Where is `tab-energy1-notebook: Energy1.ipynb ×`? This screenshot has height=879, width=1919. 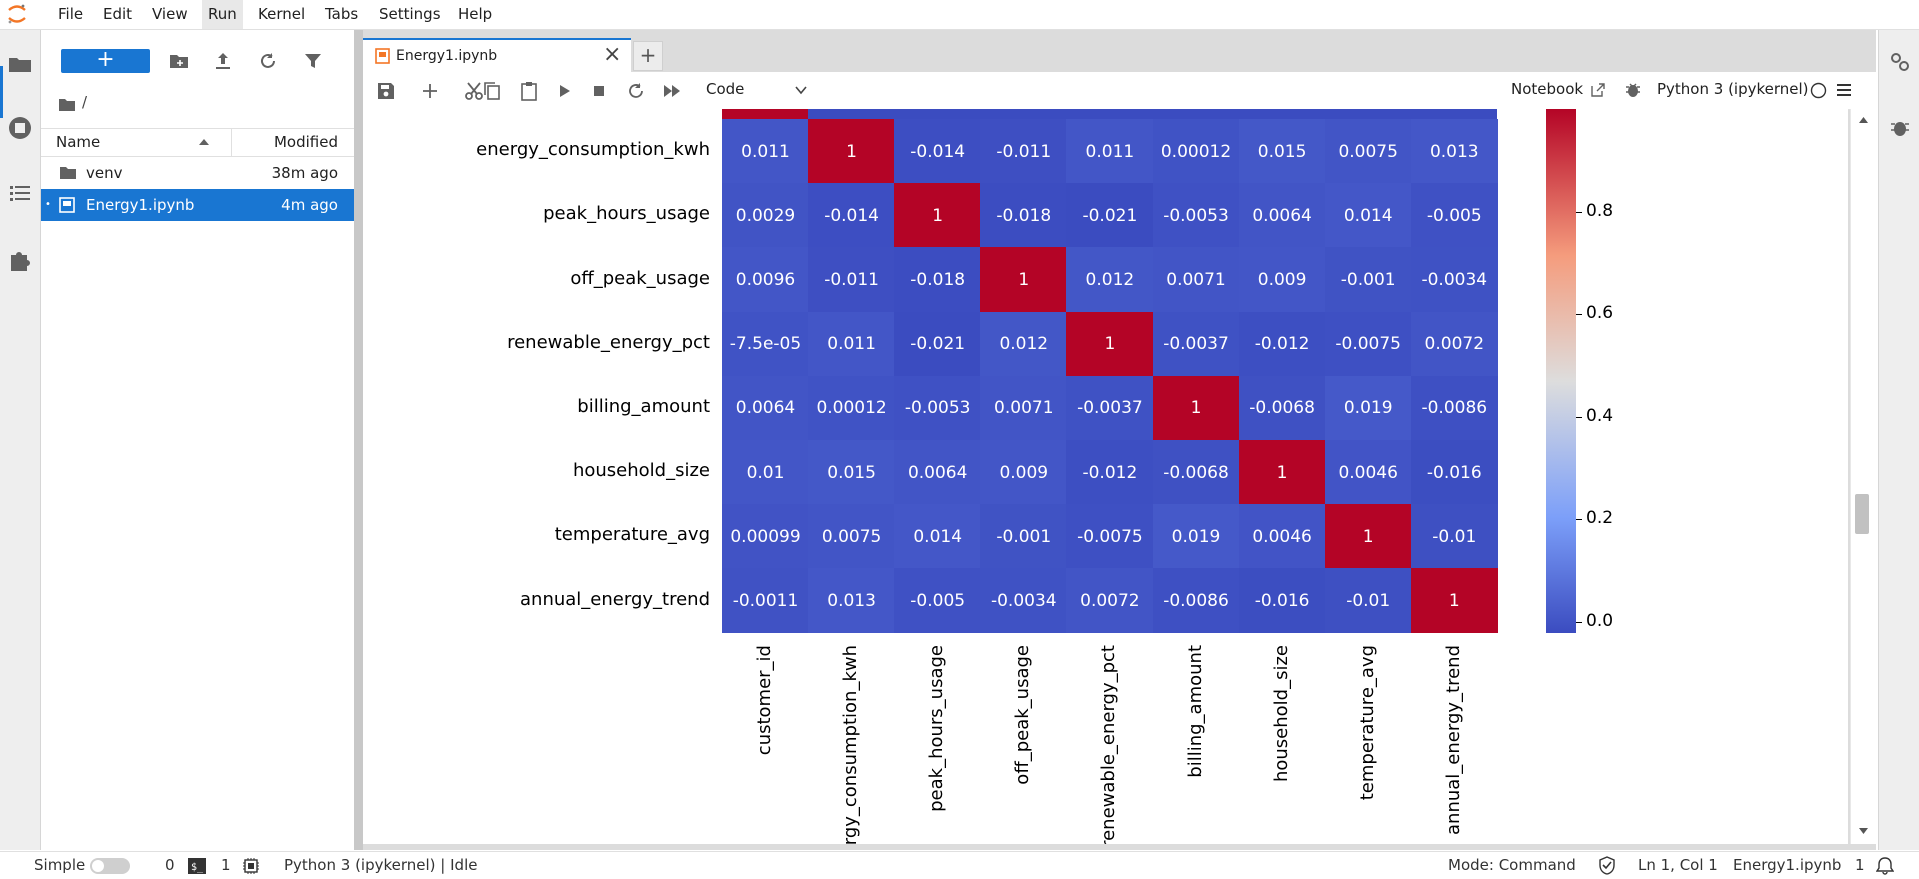 tab-energy1-notebook: Energy1.ipynb × is located at coordinates (497, 56).